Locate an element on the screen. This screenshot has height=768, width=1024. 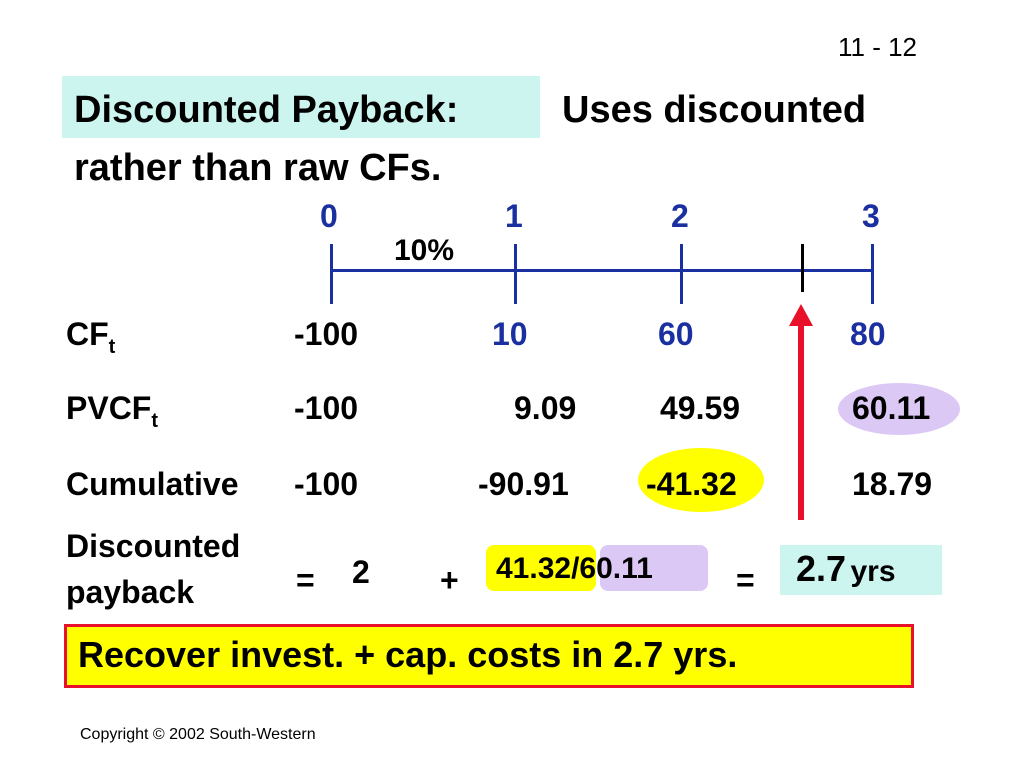
cumulative-value-2: -41.32 is located at coordinates (691, 484).